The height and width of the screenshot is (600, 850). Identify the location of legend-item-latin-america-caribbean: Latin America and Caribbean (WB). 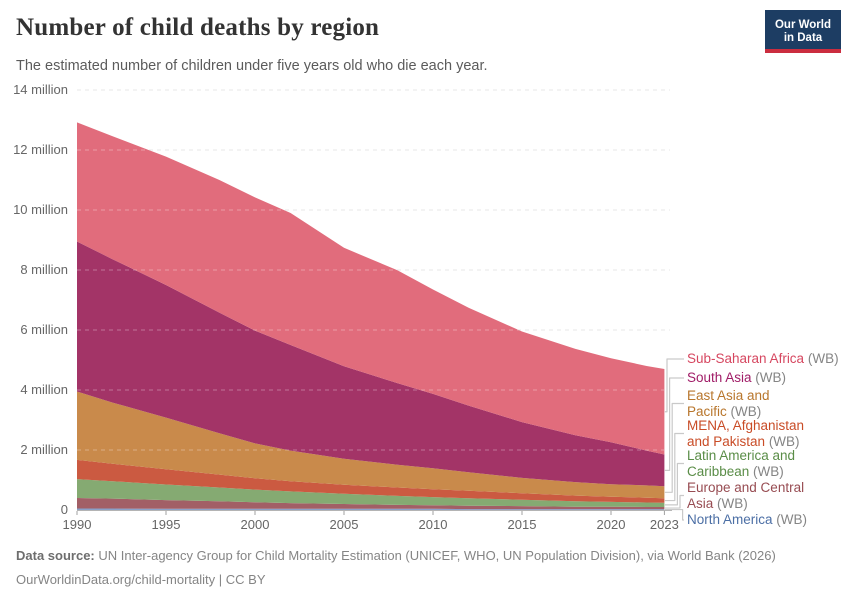
(741, 463).